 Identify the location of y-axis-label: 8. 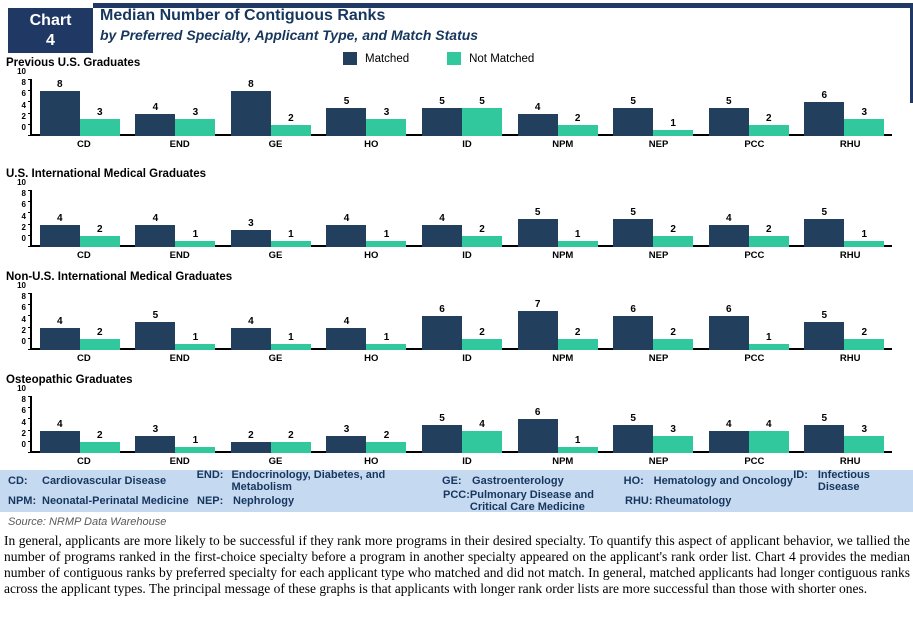
(23, 297).